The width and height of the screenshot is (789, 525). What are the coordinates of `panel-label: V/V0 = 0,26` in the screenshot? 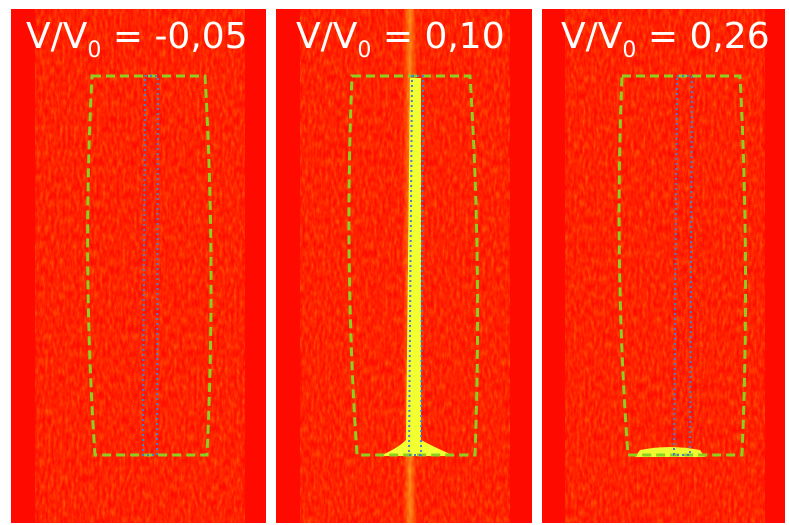 It's located at (665, 39).